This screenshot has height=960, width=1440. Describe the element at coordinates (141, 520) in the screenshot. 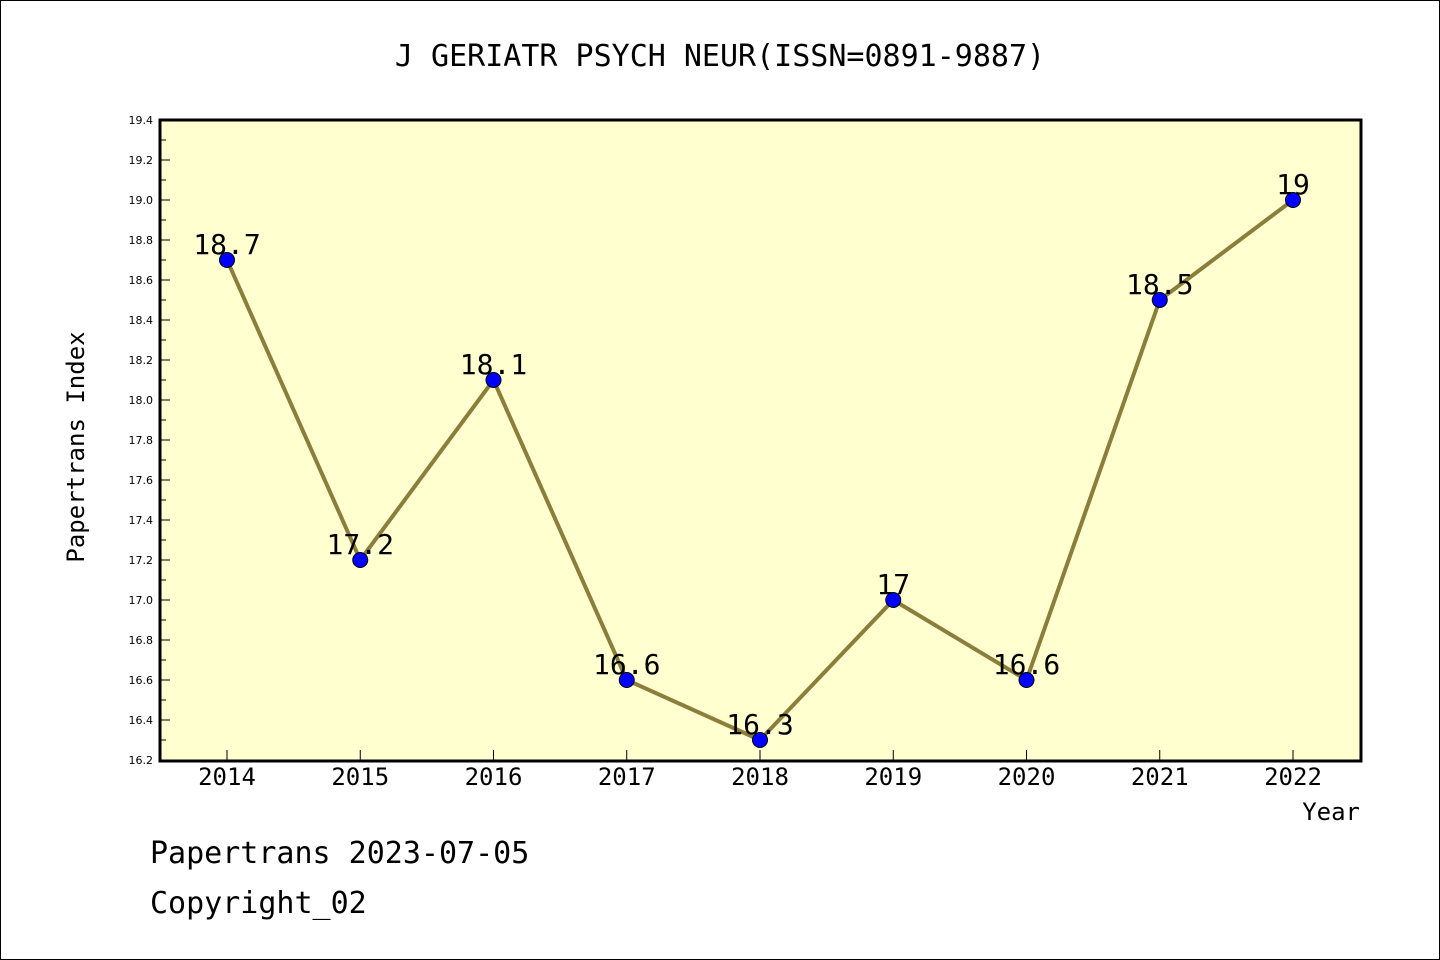

I see `y-tick-label: 17.4` at that location.